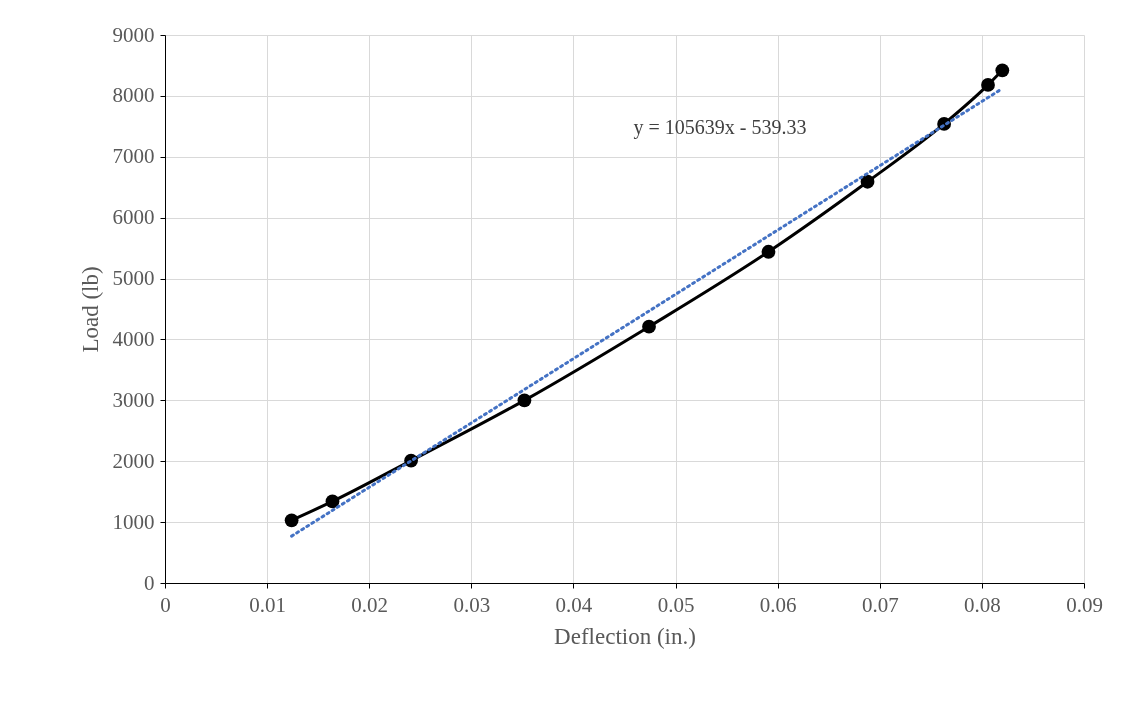  What do you see at coordinates (133, 521) in the screenshot?
I see `y-tick-label: 1000` at bounding box center [133, 521].